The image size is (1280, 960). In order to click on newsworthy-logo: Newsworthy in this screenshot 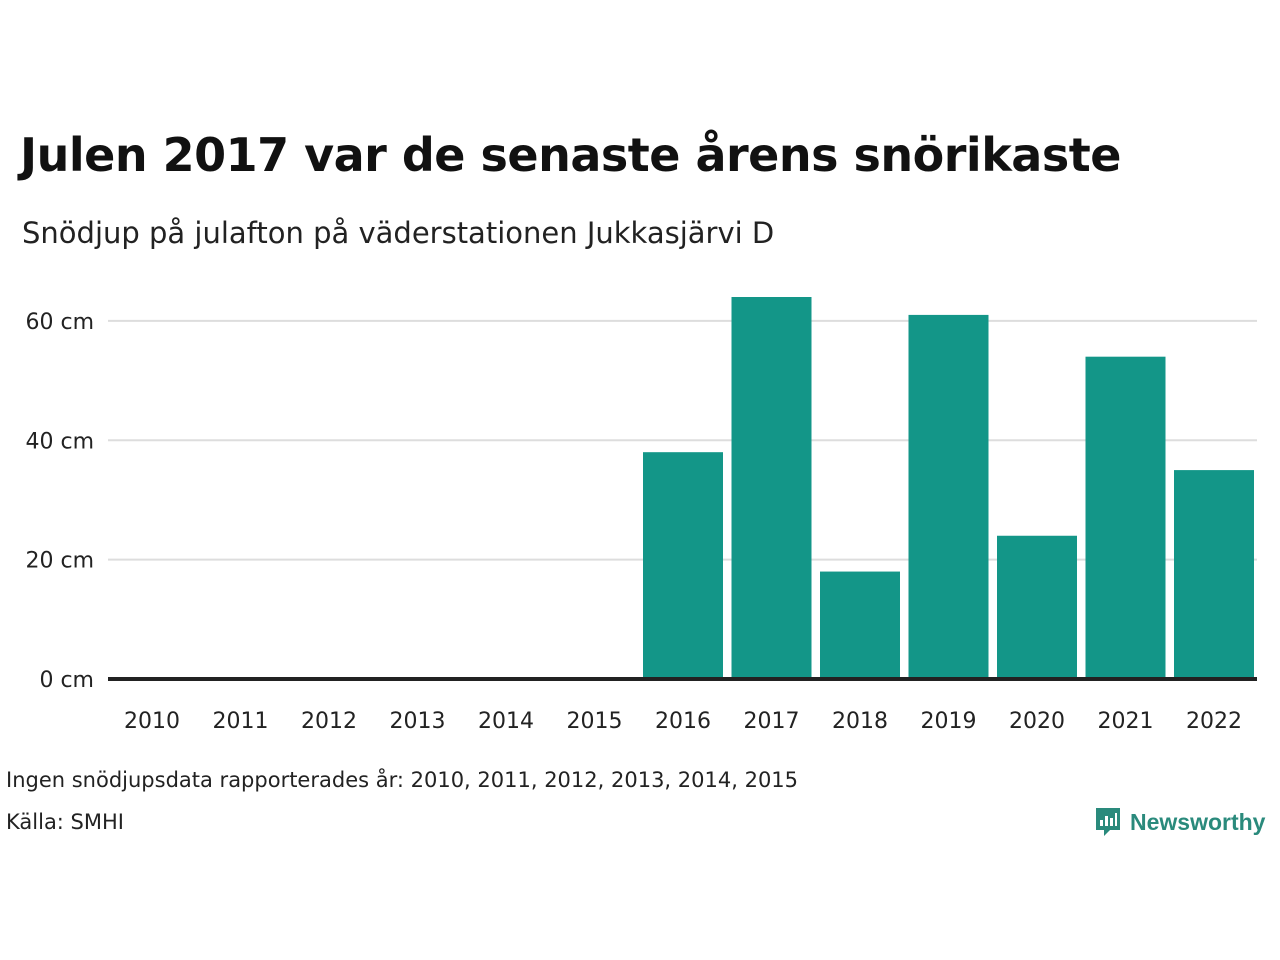, I will do `click(1179, 822)`.